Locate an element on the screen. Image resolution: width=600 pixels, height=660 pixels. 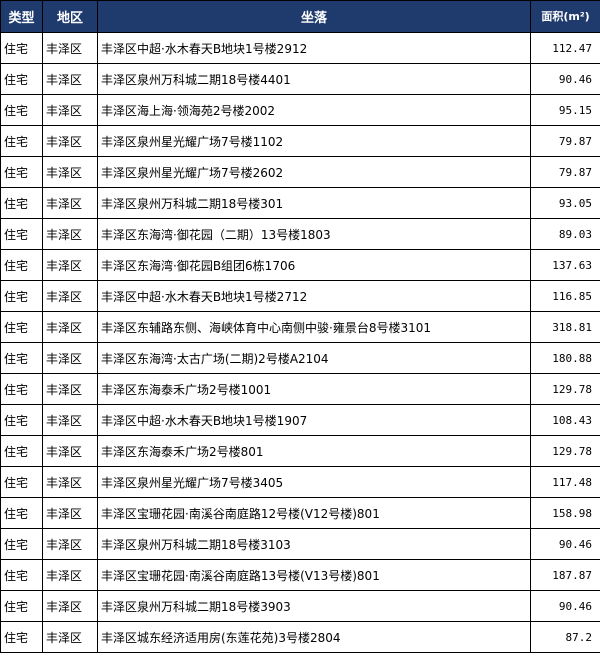
table-cell: 丰泽区城东经济适用房(东莲花苑)3号楼2804 is located at coordinates (314, 637).